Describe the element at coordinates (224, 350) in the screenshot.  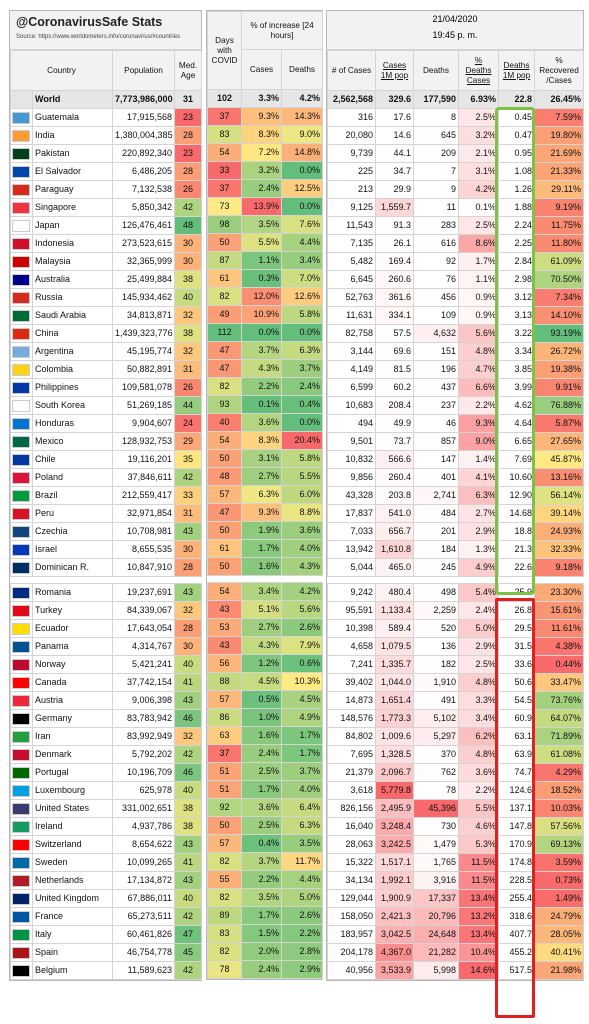
I see `days-value: 47` at that location.